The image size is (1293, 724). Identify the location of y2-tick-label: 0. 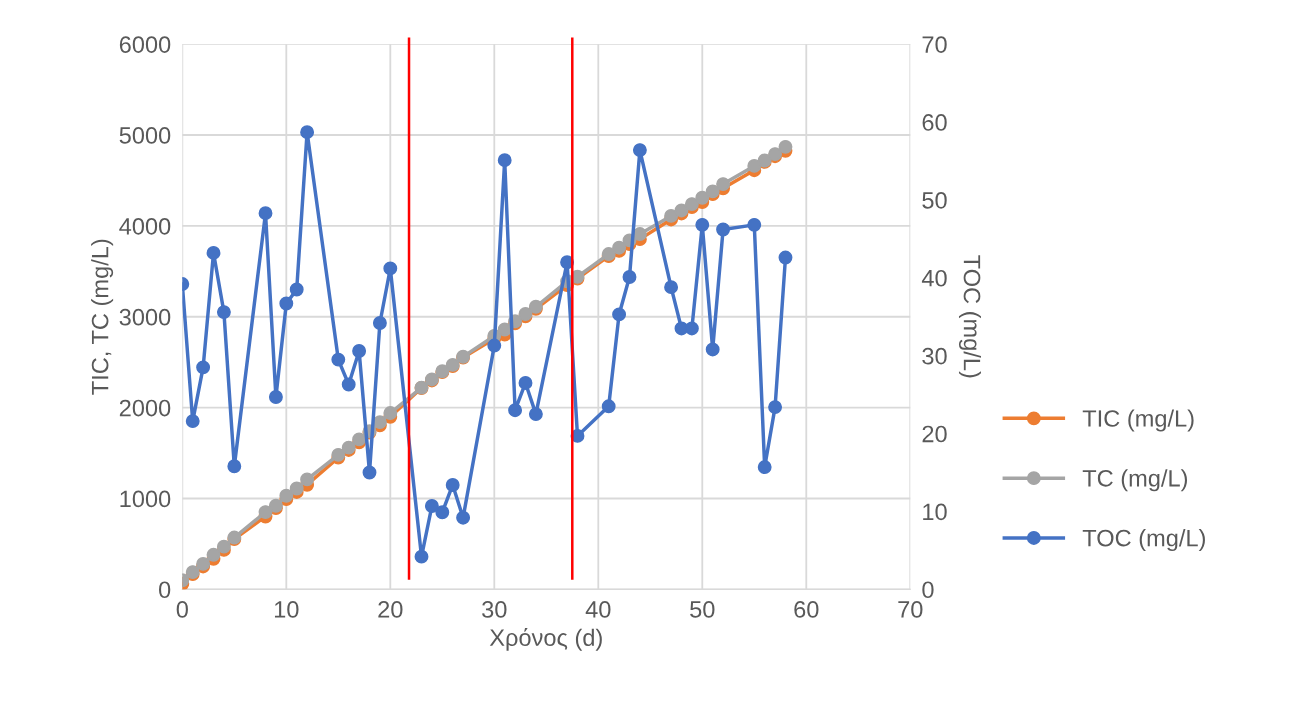
(928, 590).